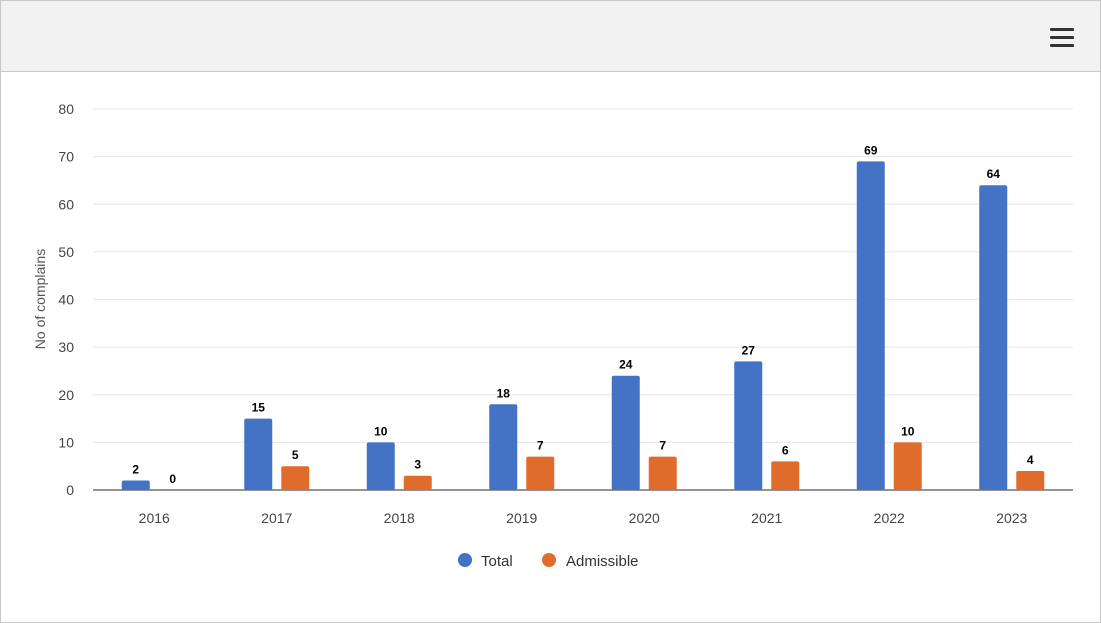 This screenshot has width=1101, height=623. I want to click on x-tick-label: 2023, so click(1011, 518).